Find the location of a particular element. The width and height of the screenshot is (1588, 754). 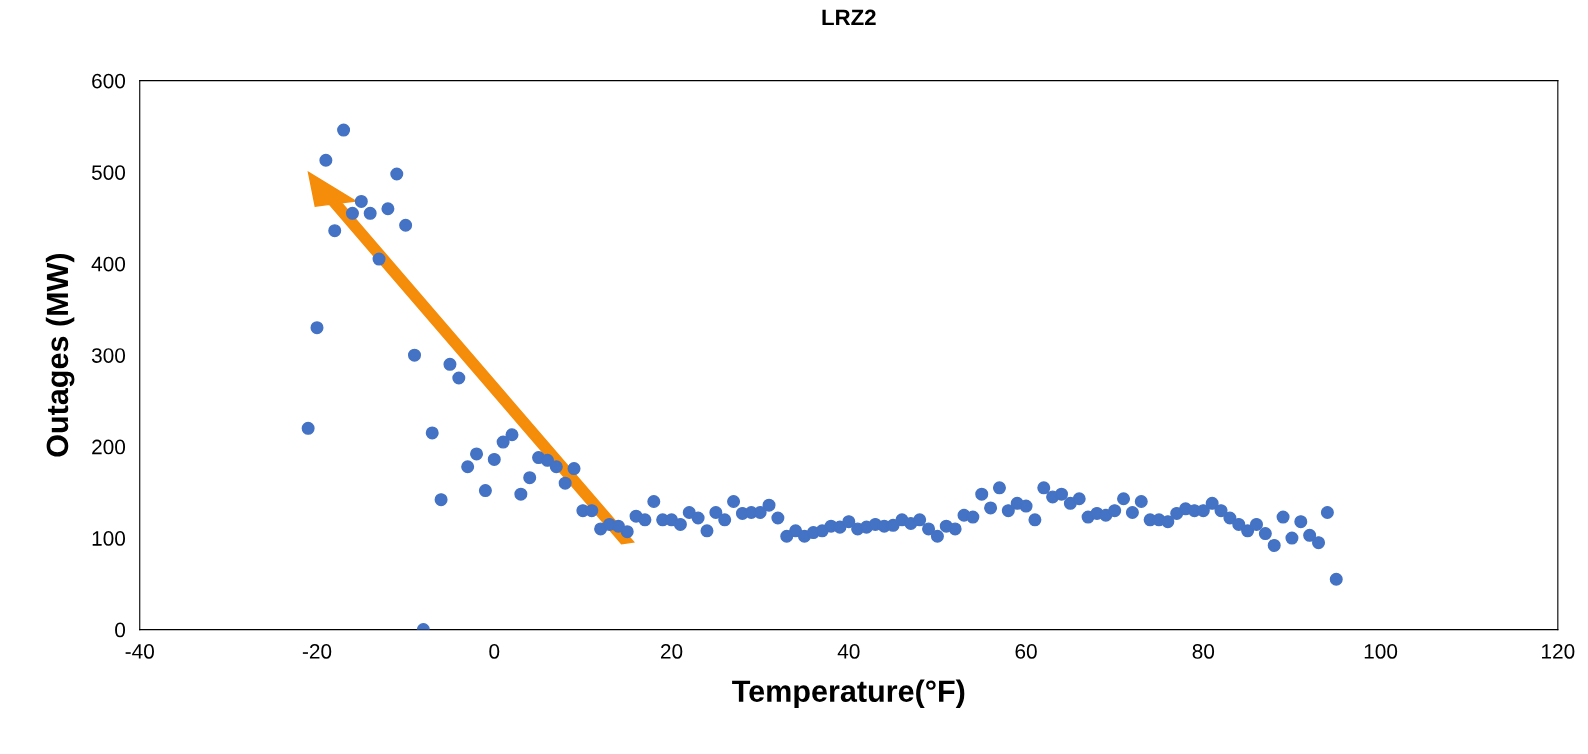

x-tick-label: 60 is located at coordinates (1026, 651).